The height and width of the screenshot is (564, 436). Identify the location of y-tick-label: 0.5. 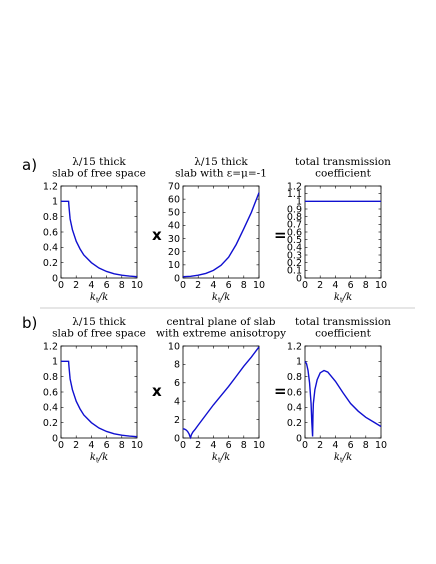
(294, 240).